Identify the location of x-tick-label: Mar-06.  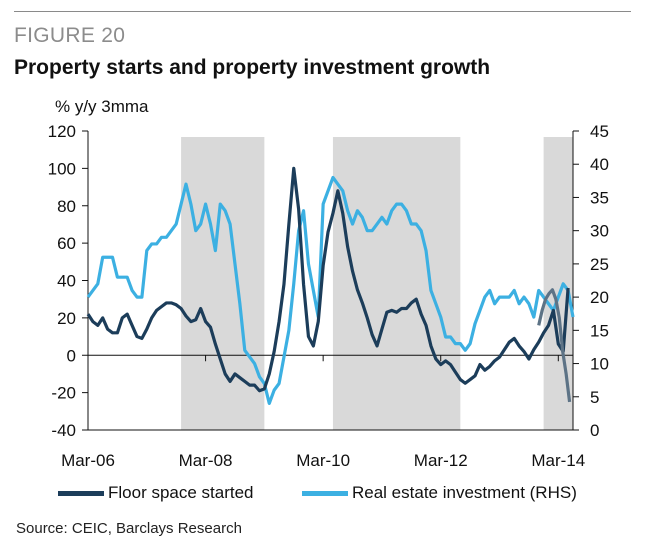
(88, 460).